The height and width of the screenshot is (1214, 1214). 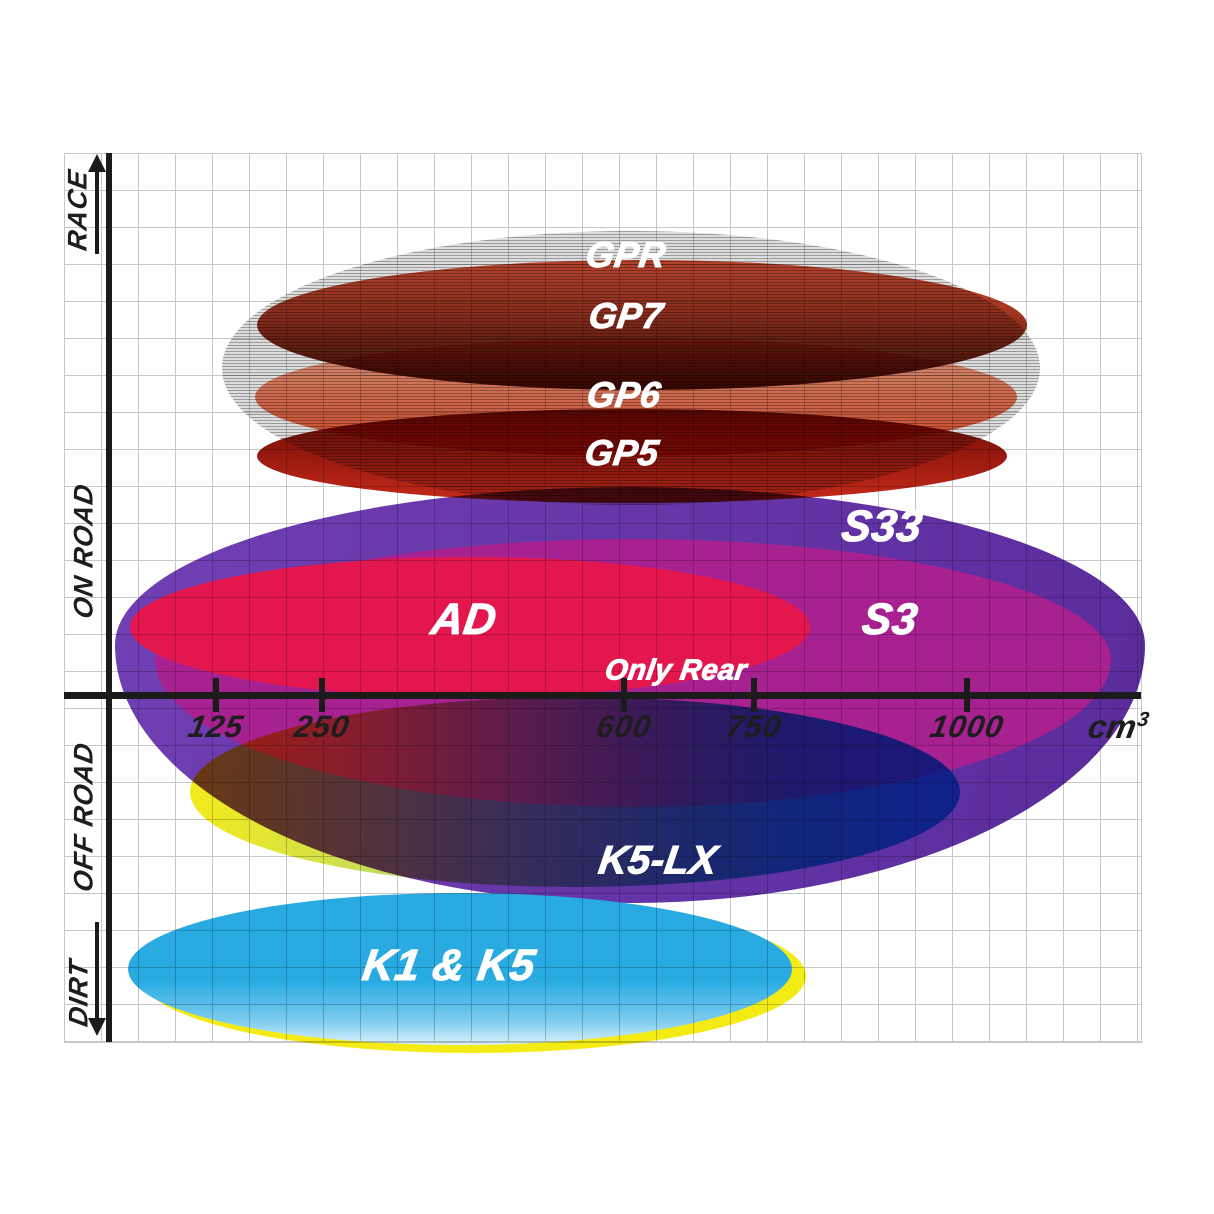 What do you see at coordinates (1112, 726) in the screenshot?
I see `x-axis-unit-base: cm` at bounding box center [1112, 726].